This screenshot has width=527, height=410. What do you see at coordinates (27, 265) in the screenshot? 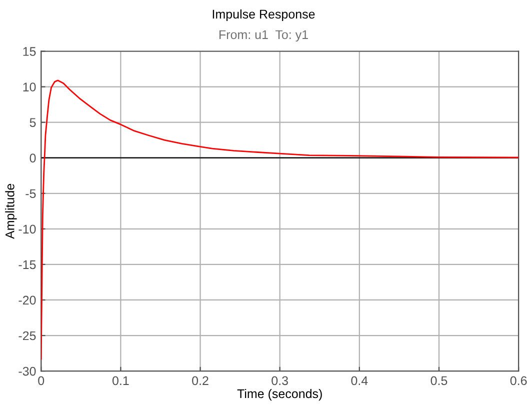
I see `y-tick-label: -15` at bounding box center [27, 265].